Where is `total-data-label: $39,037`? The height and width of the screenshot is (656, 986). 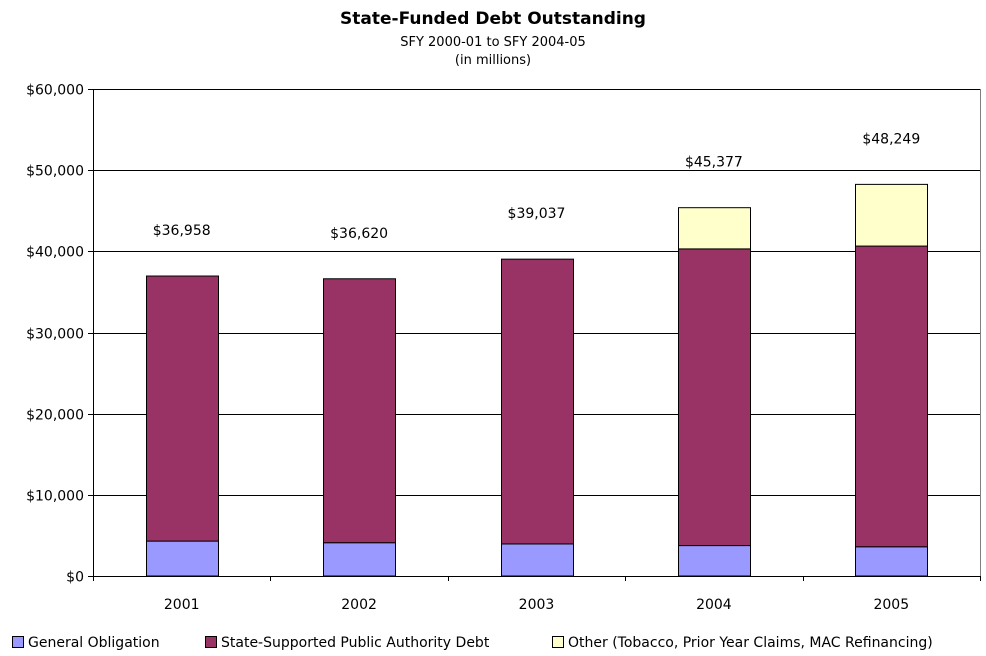
total-data-label: $39,037 is located at coordinates (537, 214).